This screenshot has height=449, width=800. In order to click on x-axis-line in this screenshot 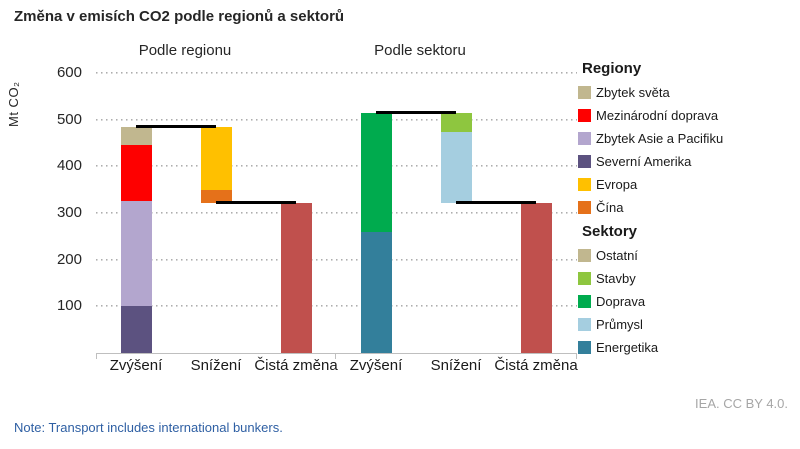, I will do `click(336, 356)`.